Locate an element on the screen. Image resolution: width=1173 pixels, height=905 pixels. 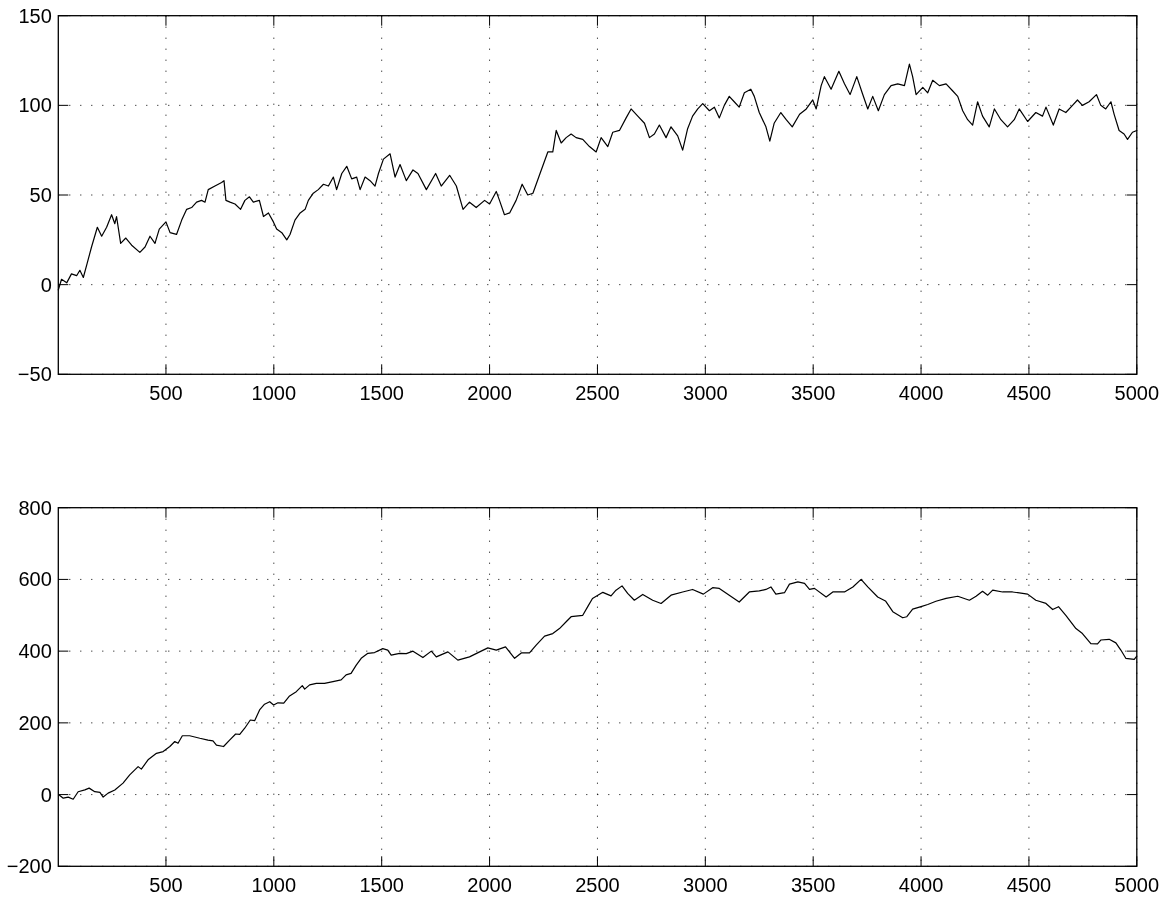
y-tick-label: 100 is located at coordinates (35, 105).